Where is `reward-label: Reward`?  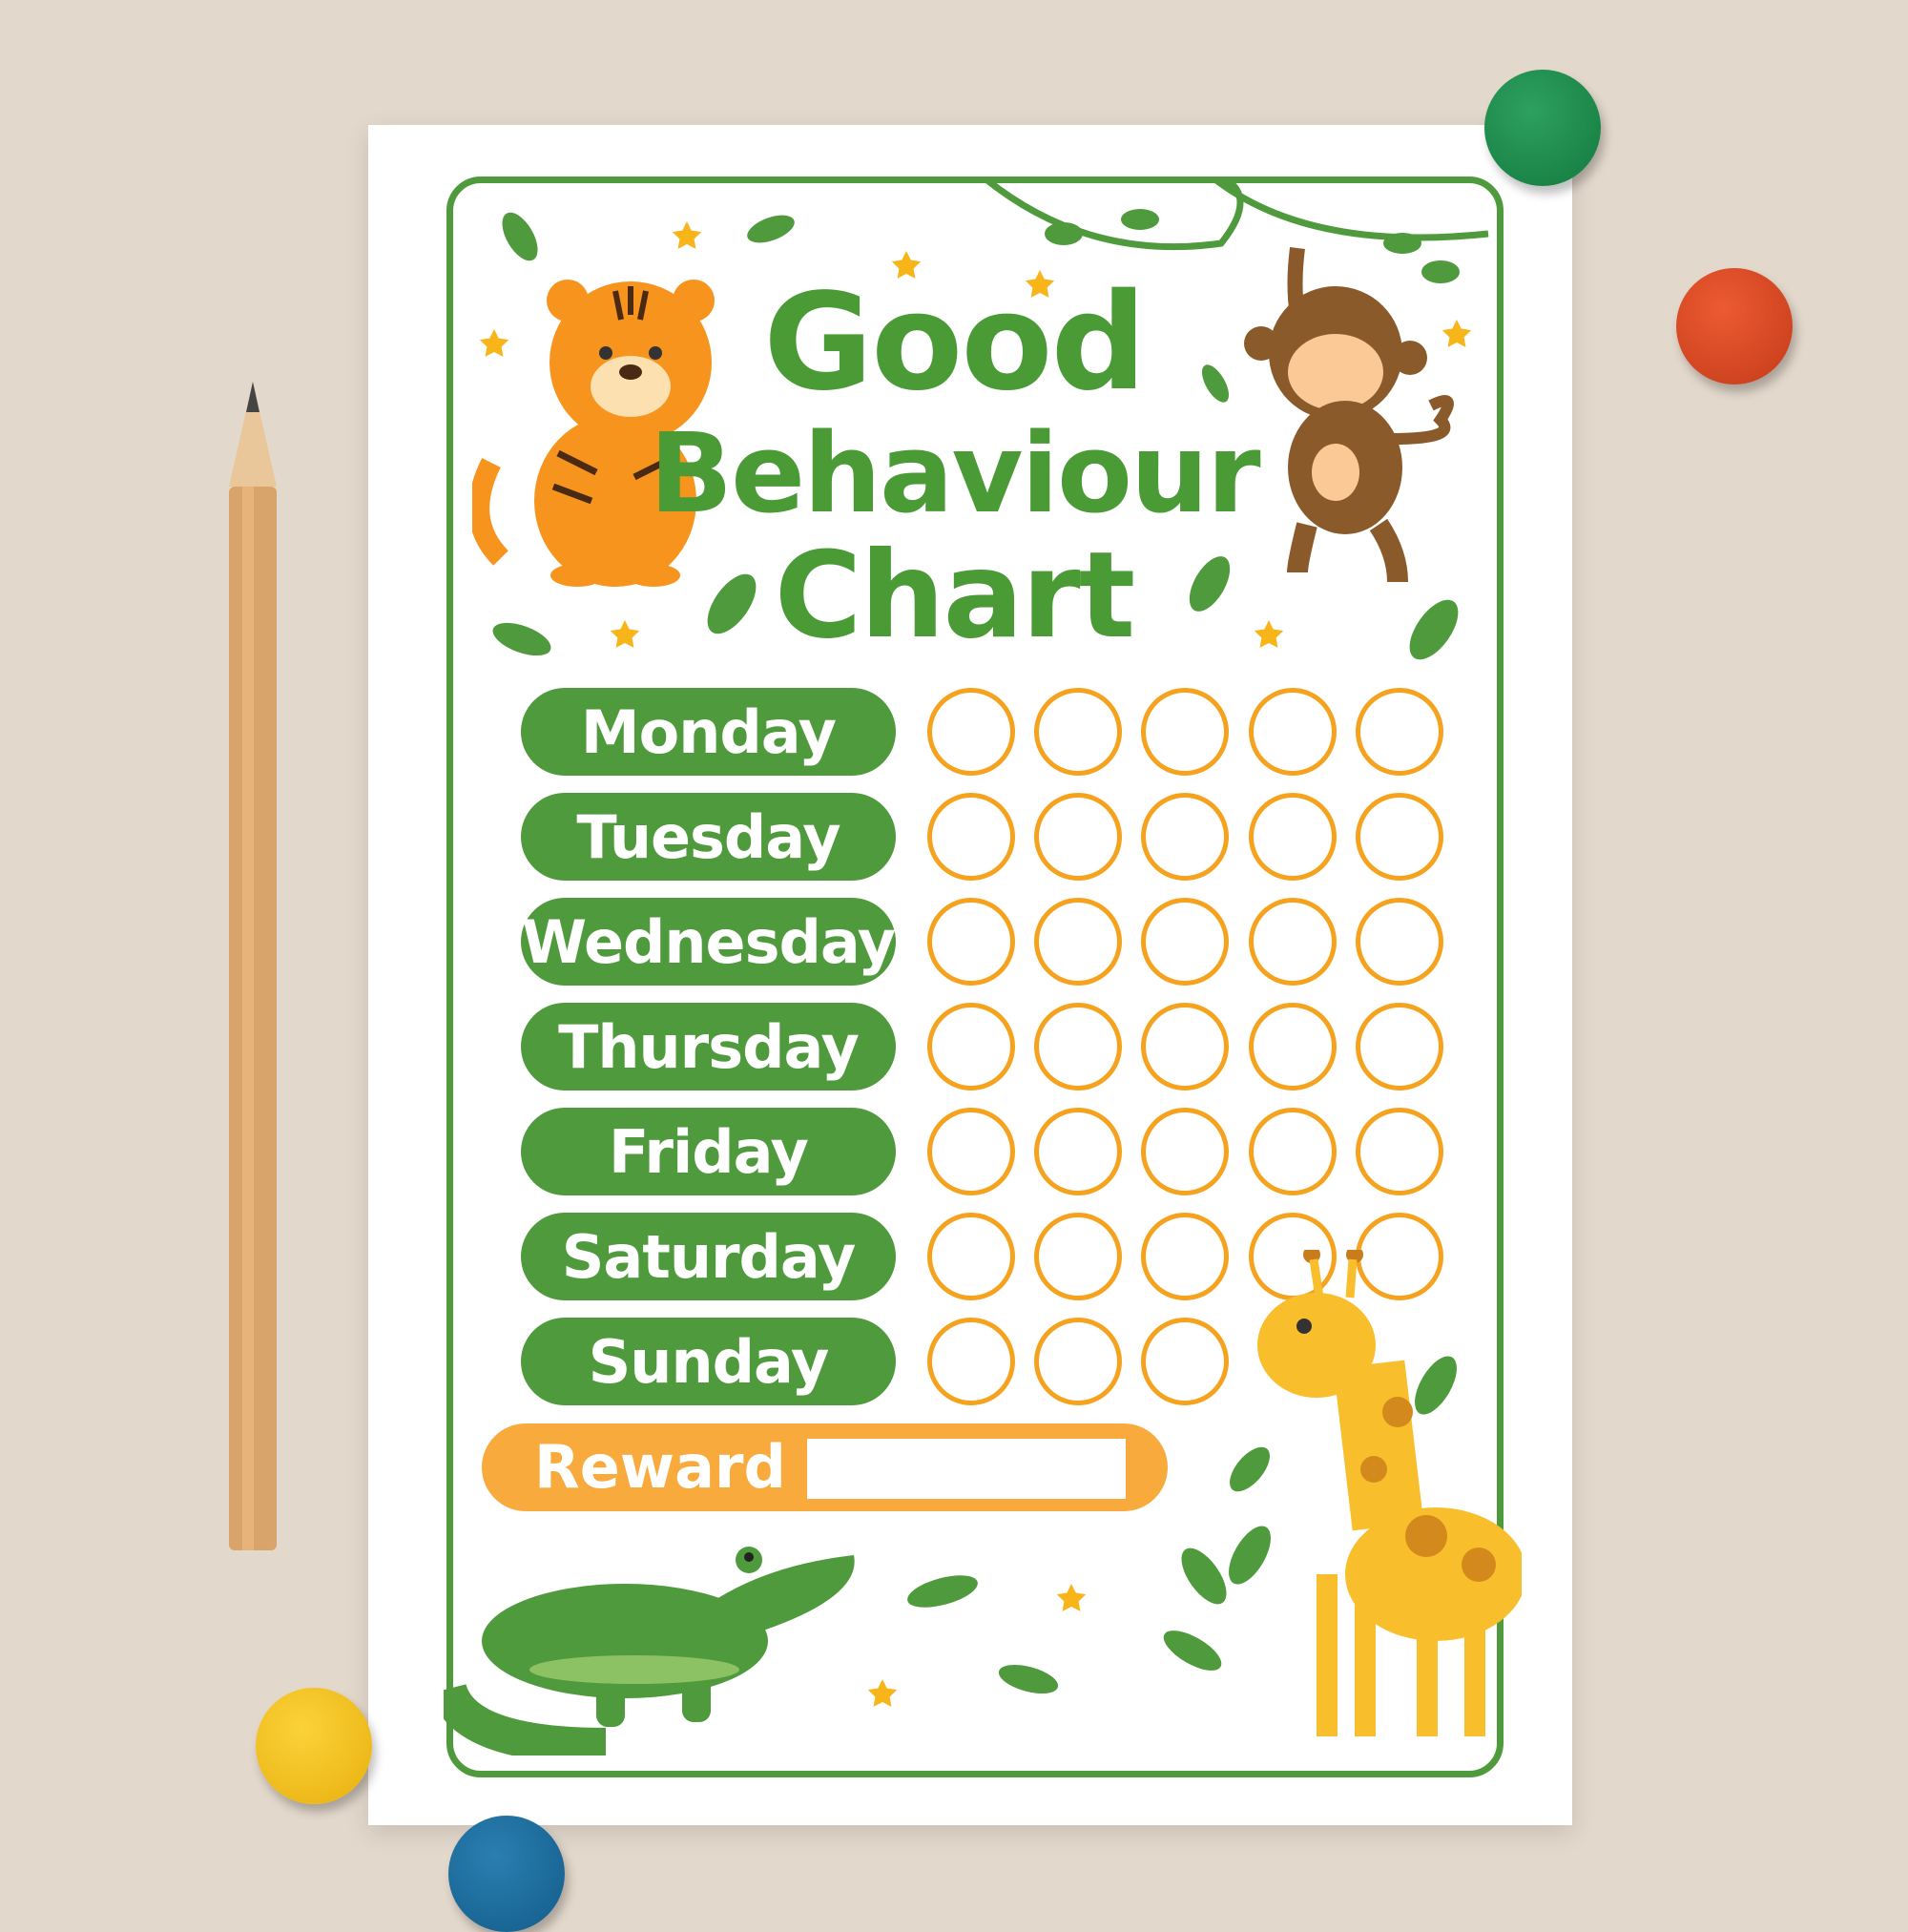 reward-label: Reward is located at coordinates (660, 1467).